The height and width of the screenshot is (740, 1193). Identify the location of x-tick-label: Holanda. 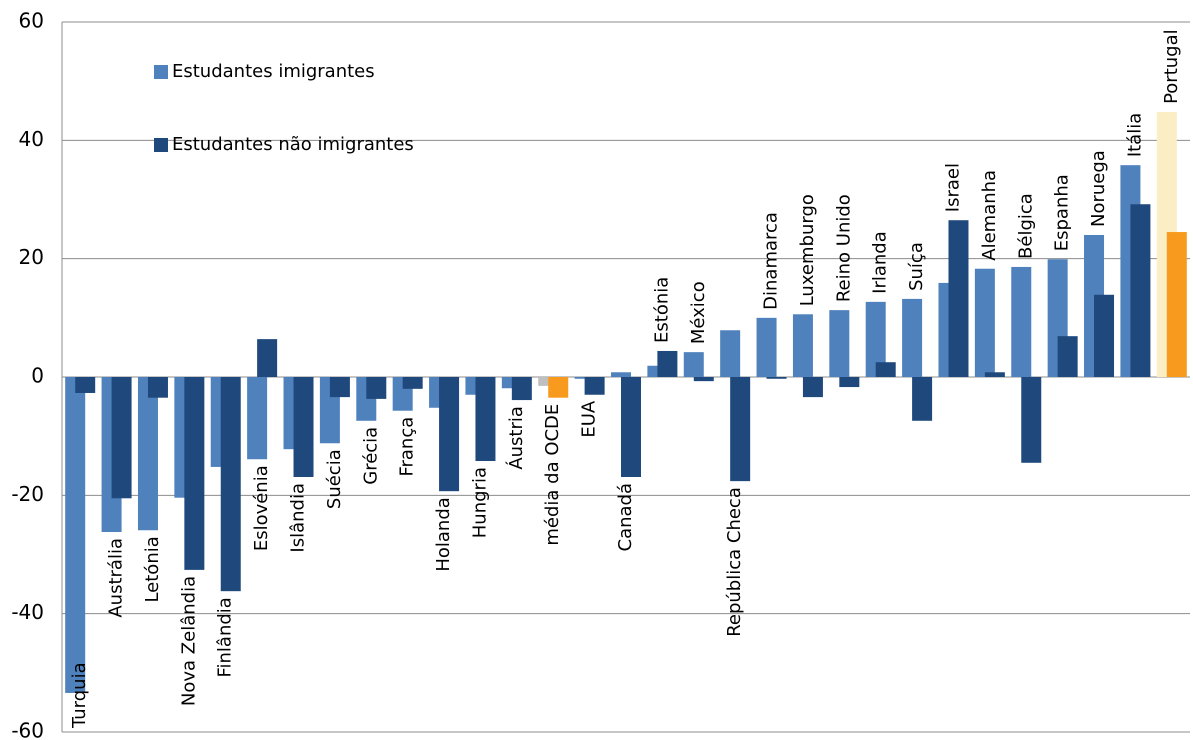
(443, 534).